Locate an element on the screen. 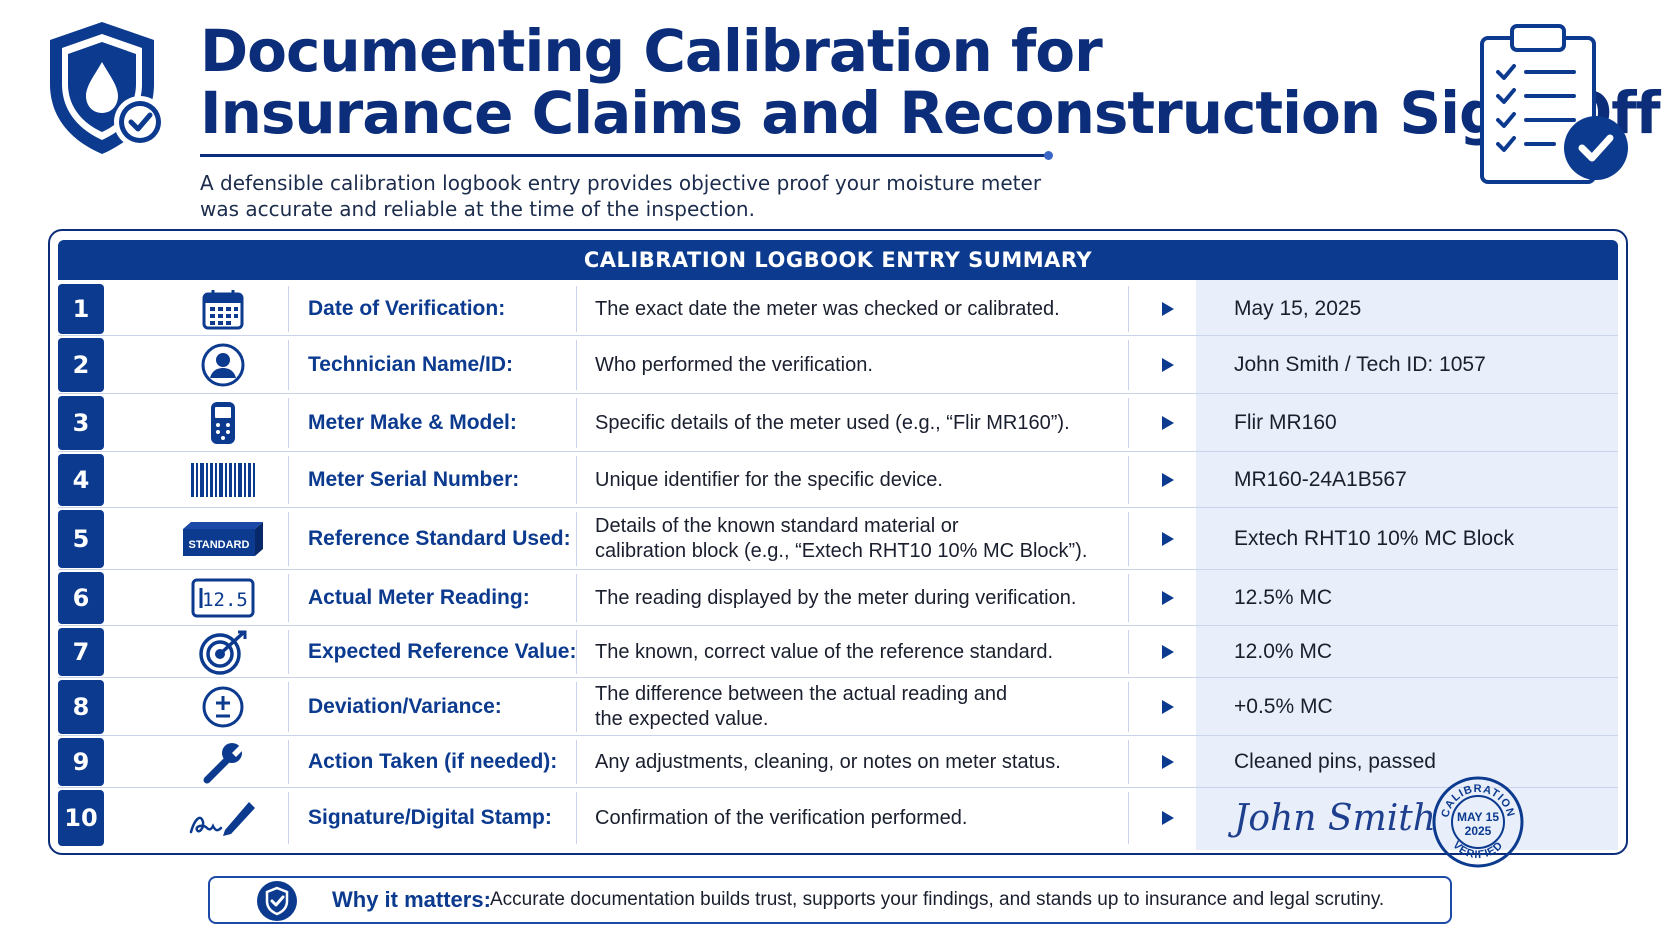 This screenshot has height=941, width=1672. digital-reading-text: 12.5 is located at coordinates (225, 600).